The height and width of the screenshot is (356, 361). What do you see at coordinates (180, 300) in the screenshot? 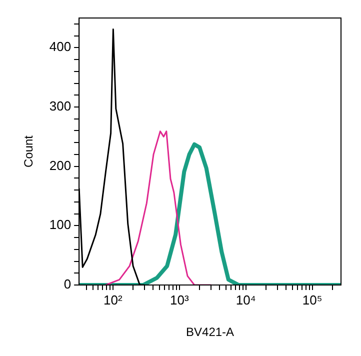
I see `x-tick-label: 10³` at bounding box center [180, 300].